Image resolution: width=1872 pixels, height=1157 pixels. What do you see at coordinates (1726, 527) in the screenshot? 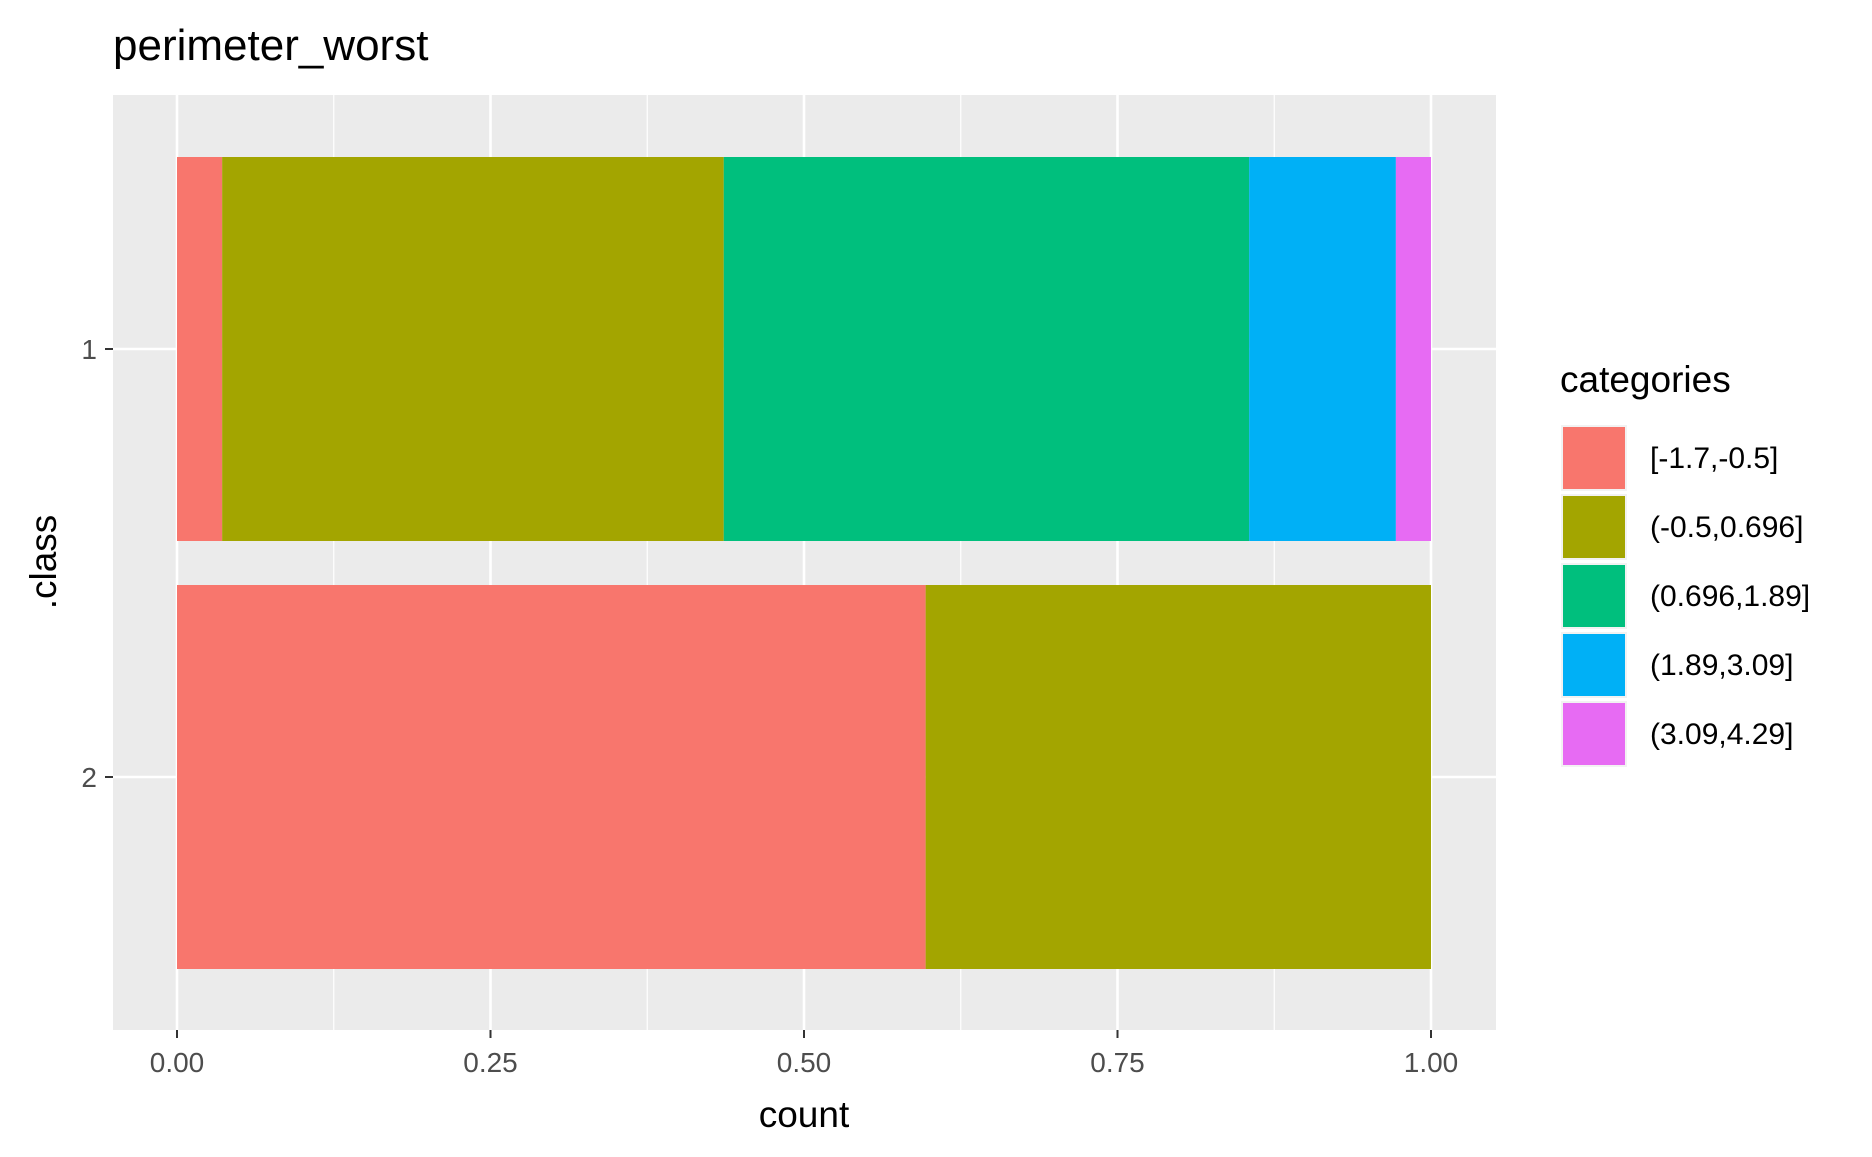
I see `legend-label: (-0.5,0.696]` at bounding box center [1726, 527].